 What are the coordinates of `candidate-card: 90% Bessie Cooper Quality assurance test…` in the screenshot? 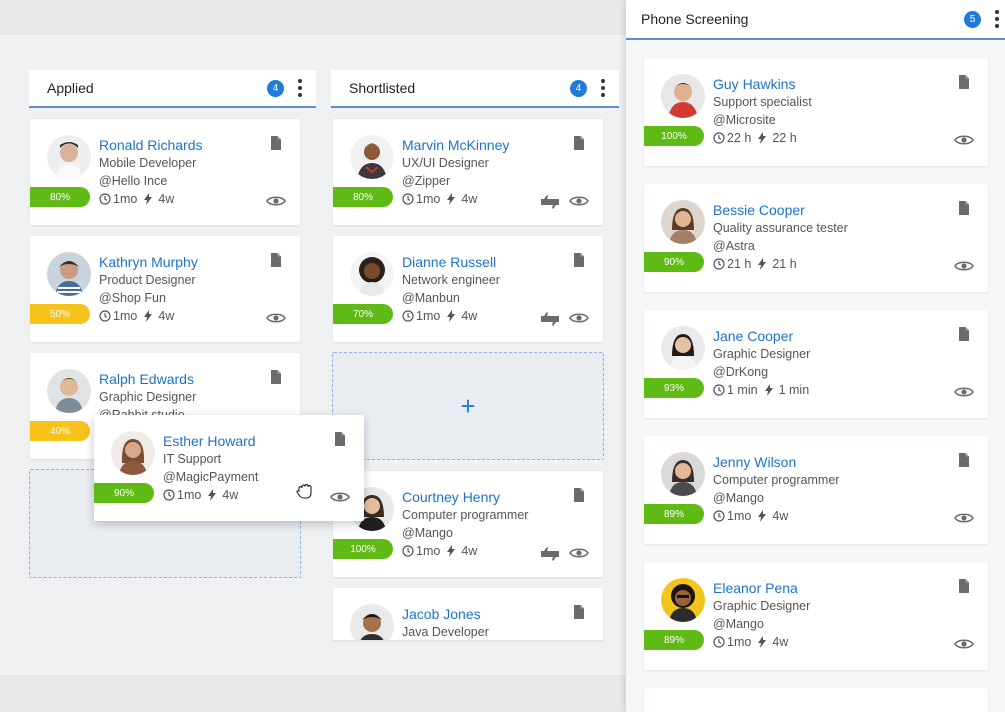 It's located at (816, 238).